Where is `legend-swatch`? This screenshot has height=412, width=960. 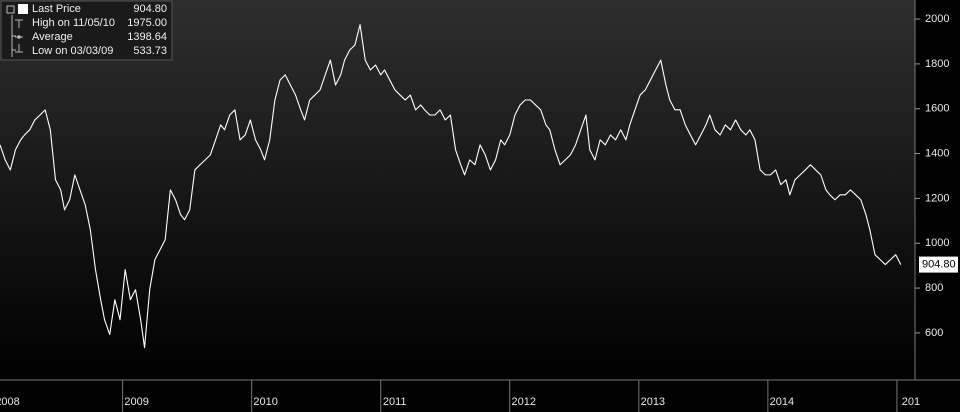
legend-swatch is located at coordinates (23, 9).